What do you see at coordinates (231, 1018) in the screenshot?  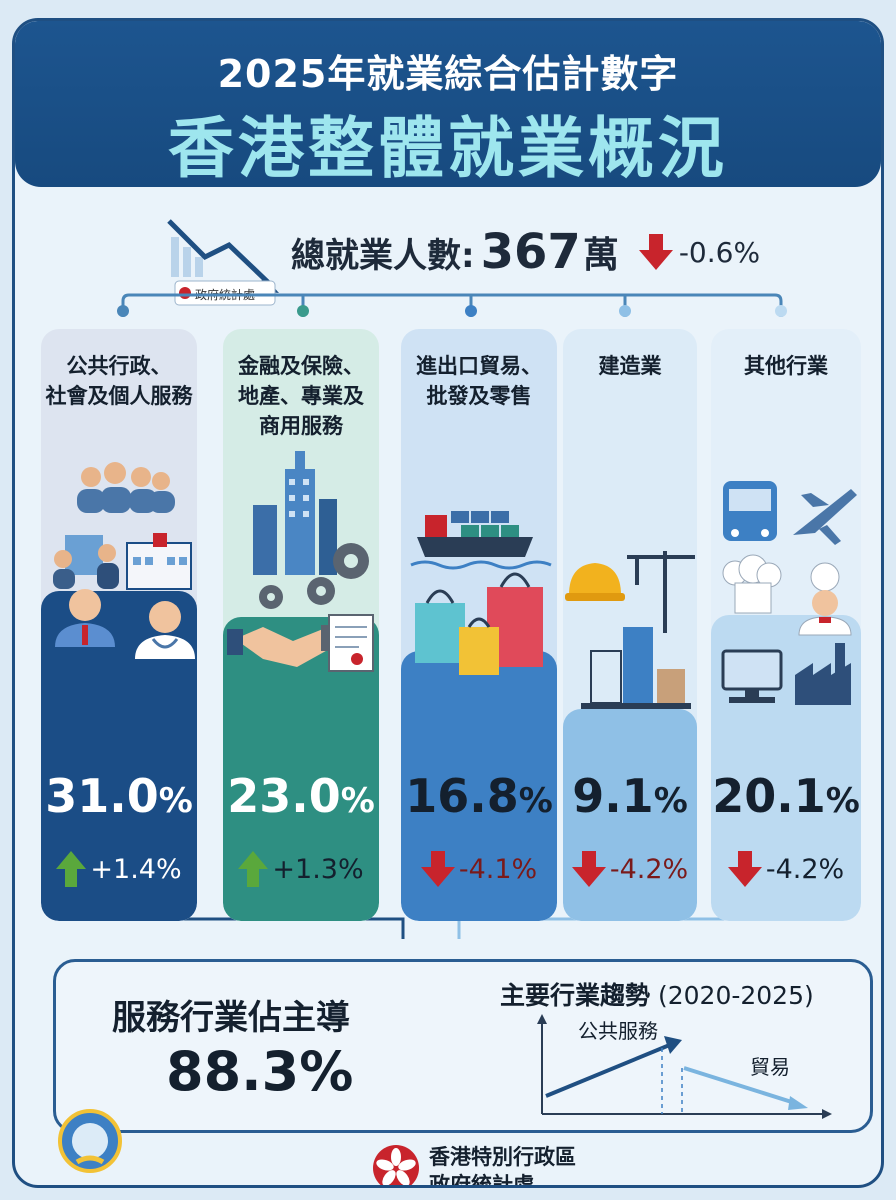 I see `service-dominance-title: 服務行業佔主導` at bounding box center [231, 1018].